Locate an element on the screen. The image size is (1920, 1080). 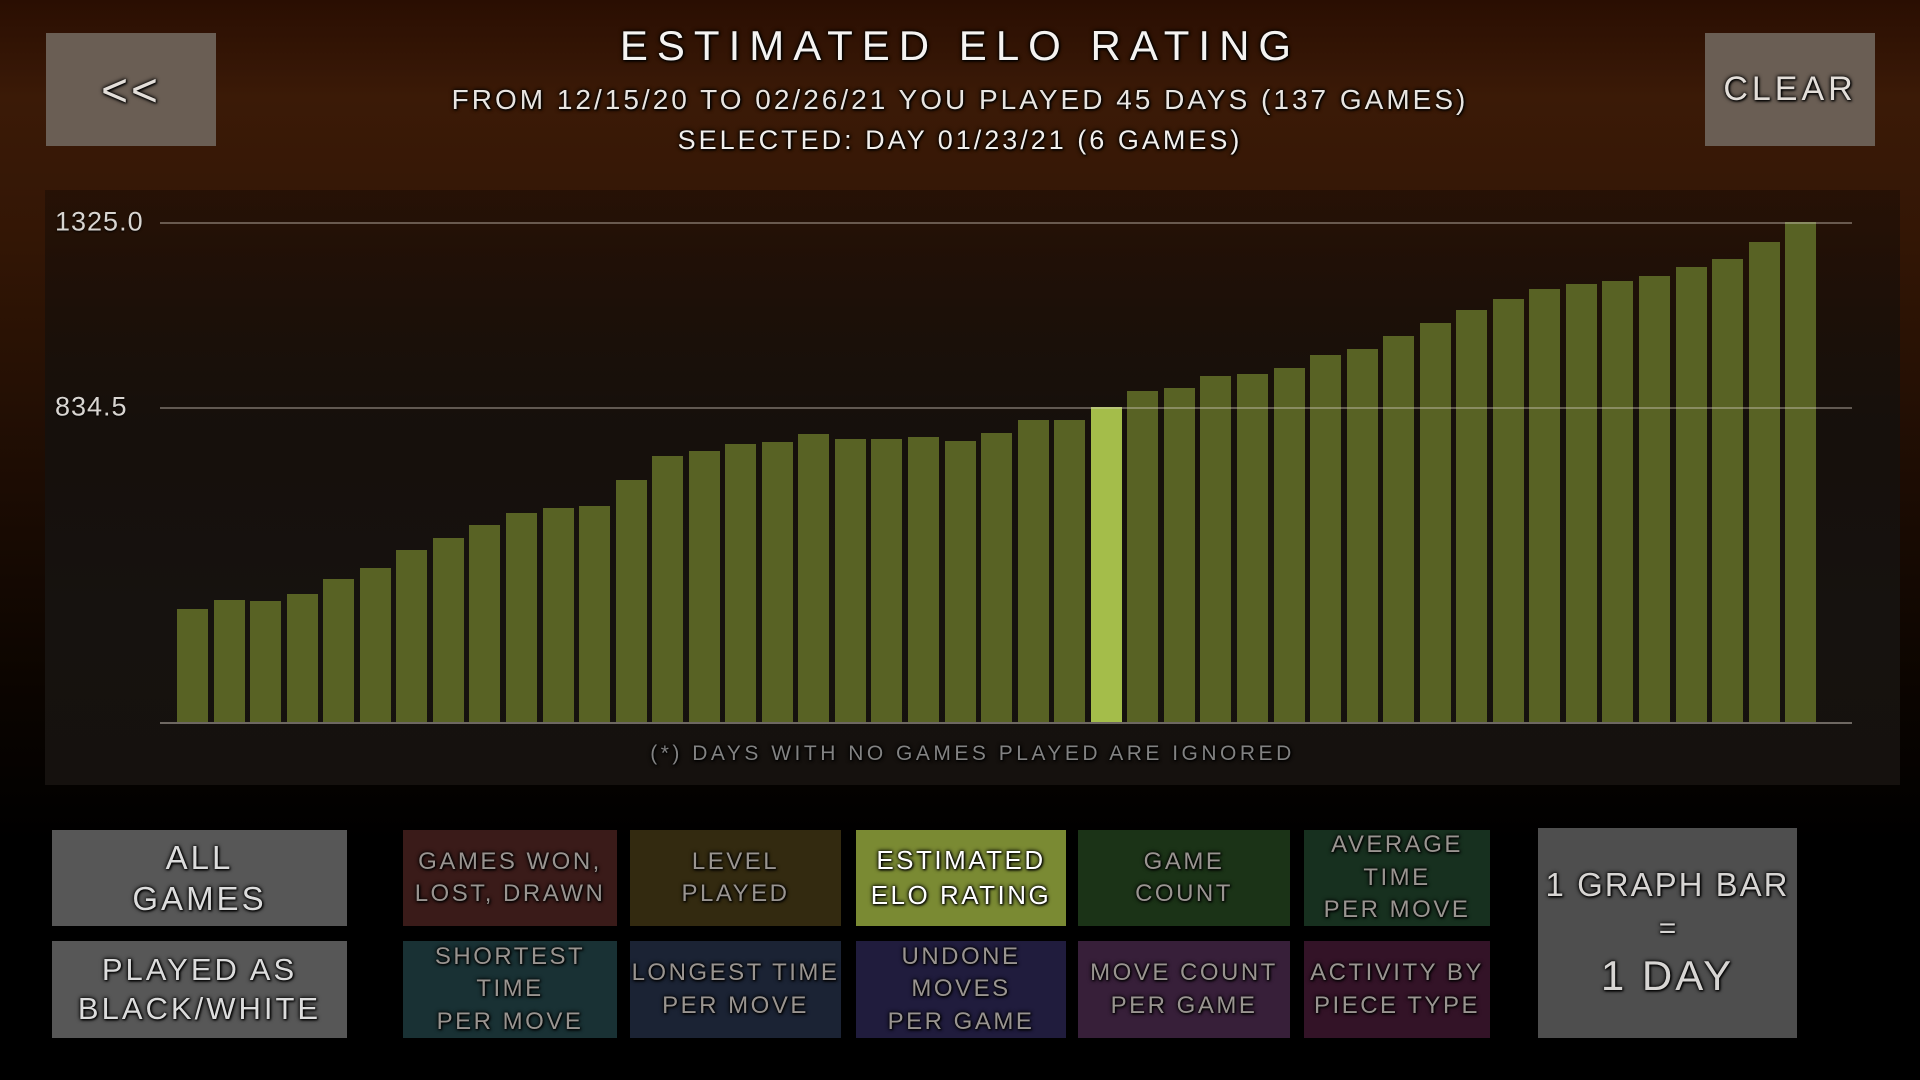
legend-line2: 1 DAY is located at coordinates (1667, 975).